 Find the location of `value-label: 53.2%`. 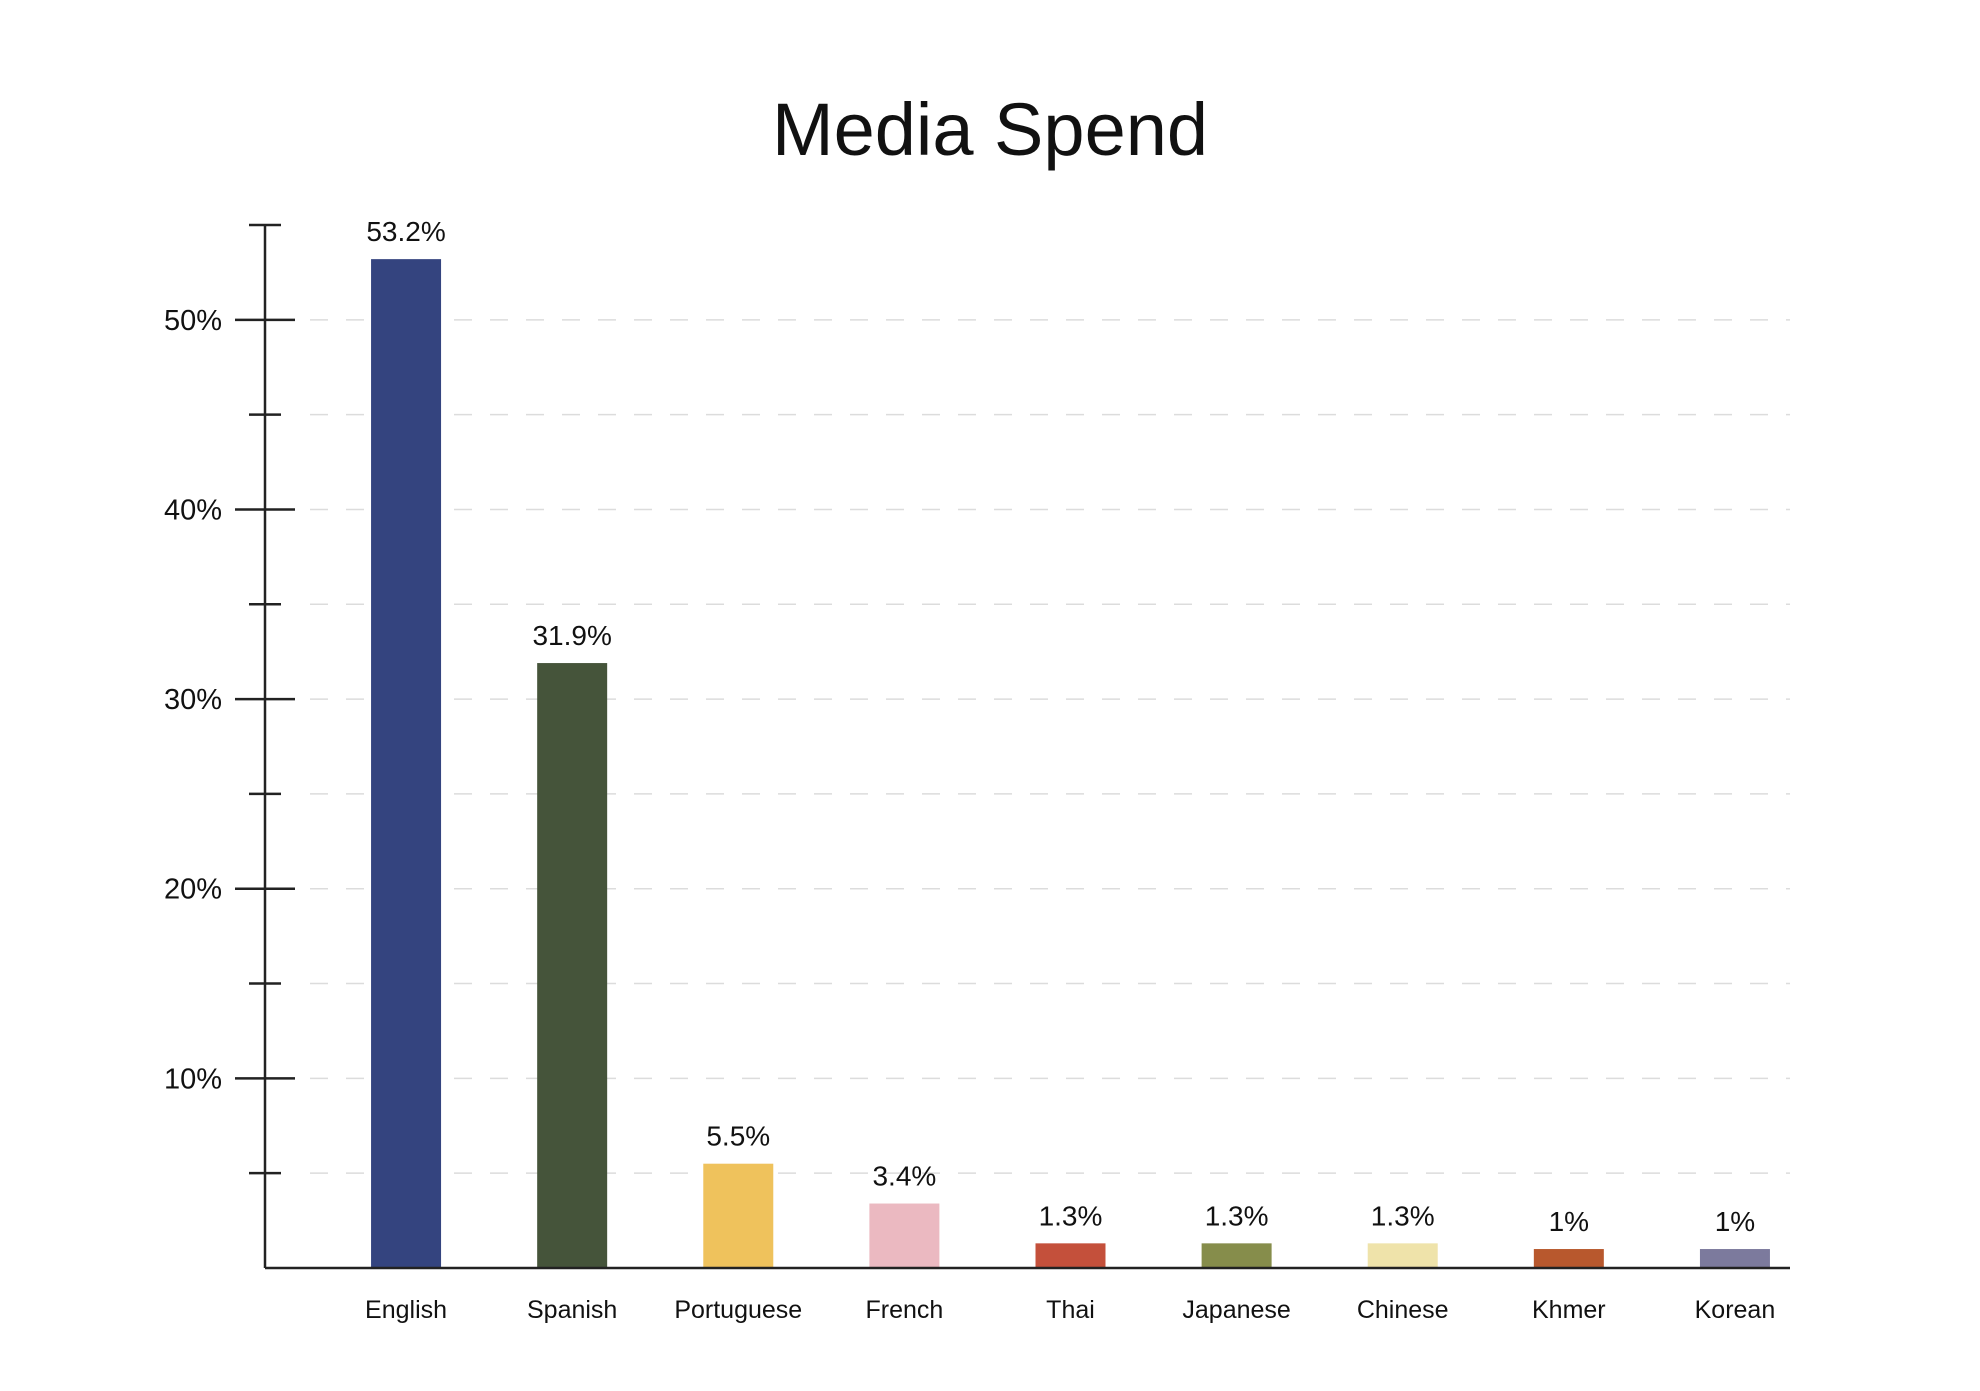

value-label: 53.2% is located at coordinates (405, 231).